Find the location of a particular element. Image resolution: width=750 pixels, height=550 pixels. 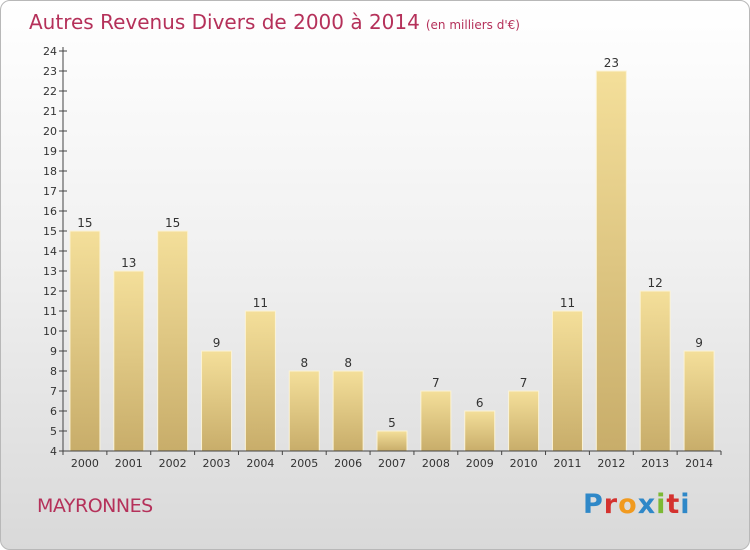

data-label-2002: 15 is located at coordinates (172, 223).